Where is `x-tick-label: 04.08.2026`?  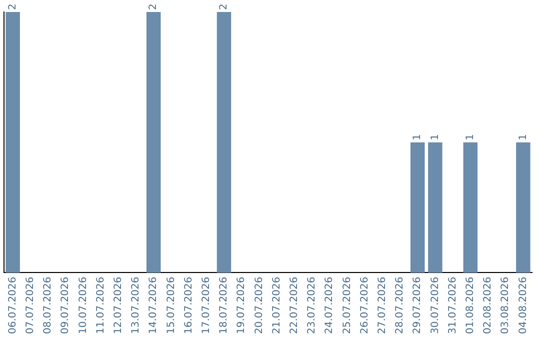 x-tick-label: 04.08.2026 is located at coordinates (523, 305).